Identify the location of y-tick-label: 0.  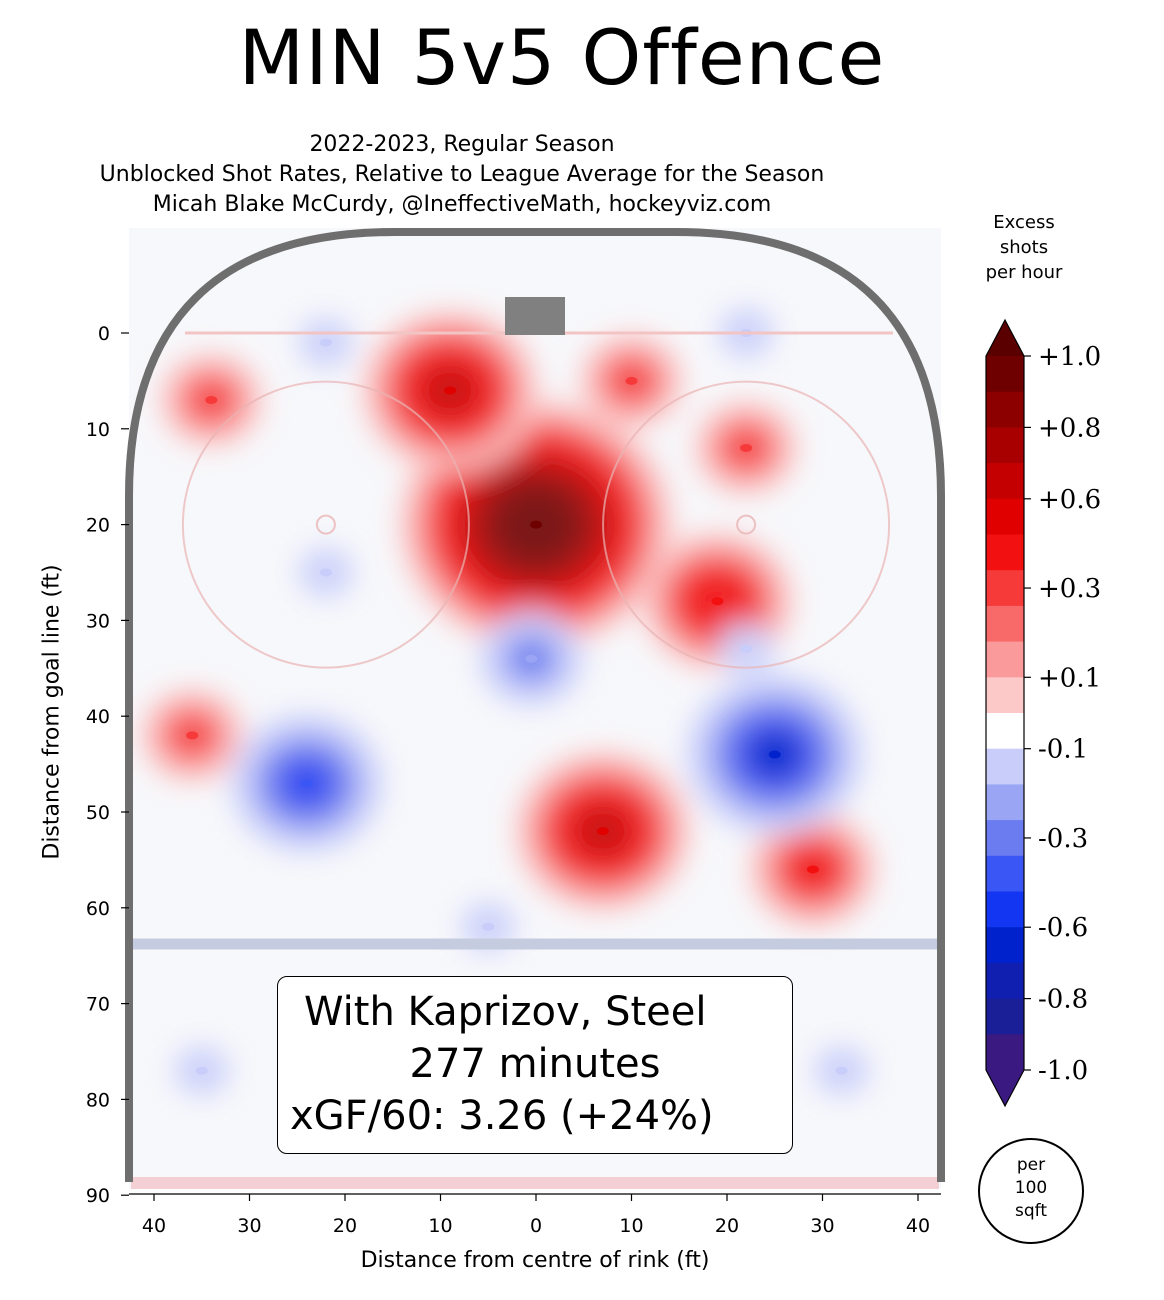
(104, 334).